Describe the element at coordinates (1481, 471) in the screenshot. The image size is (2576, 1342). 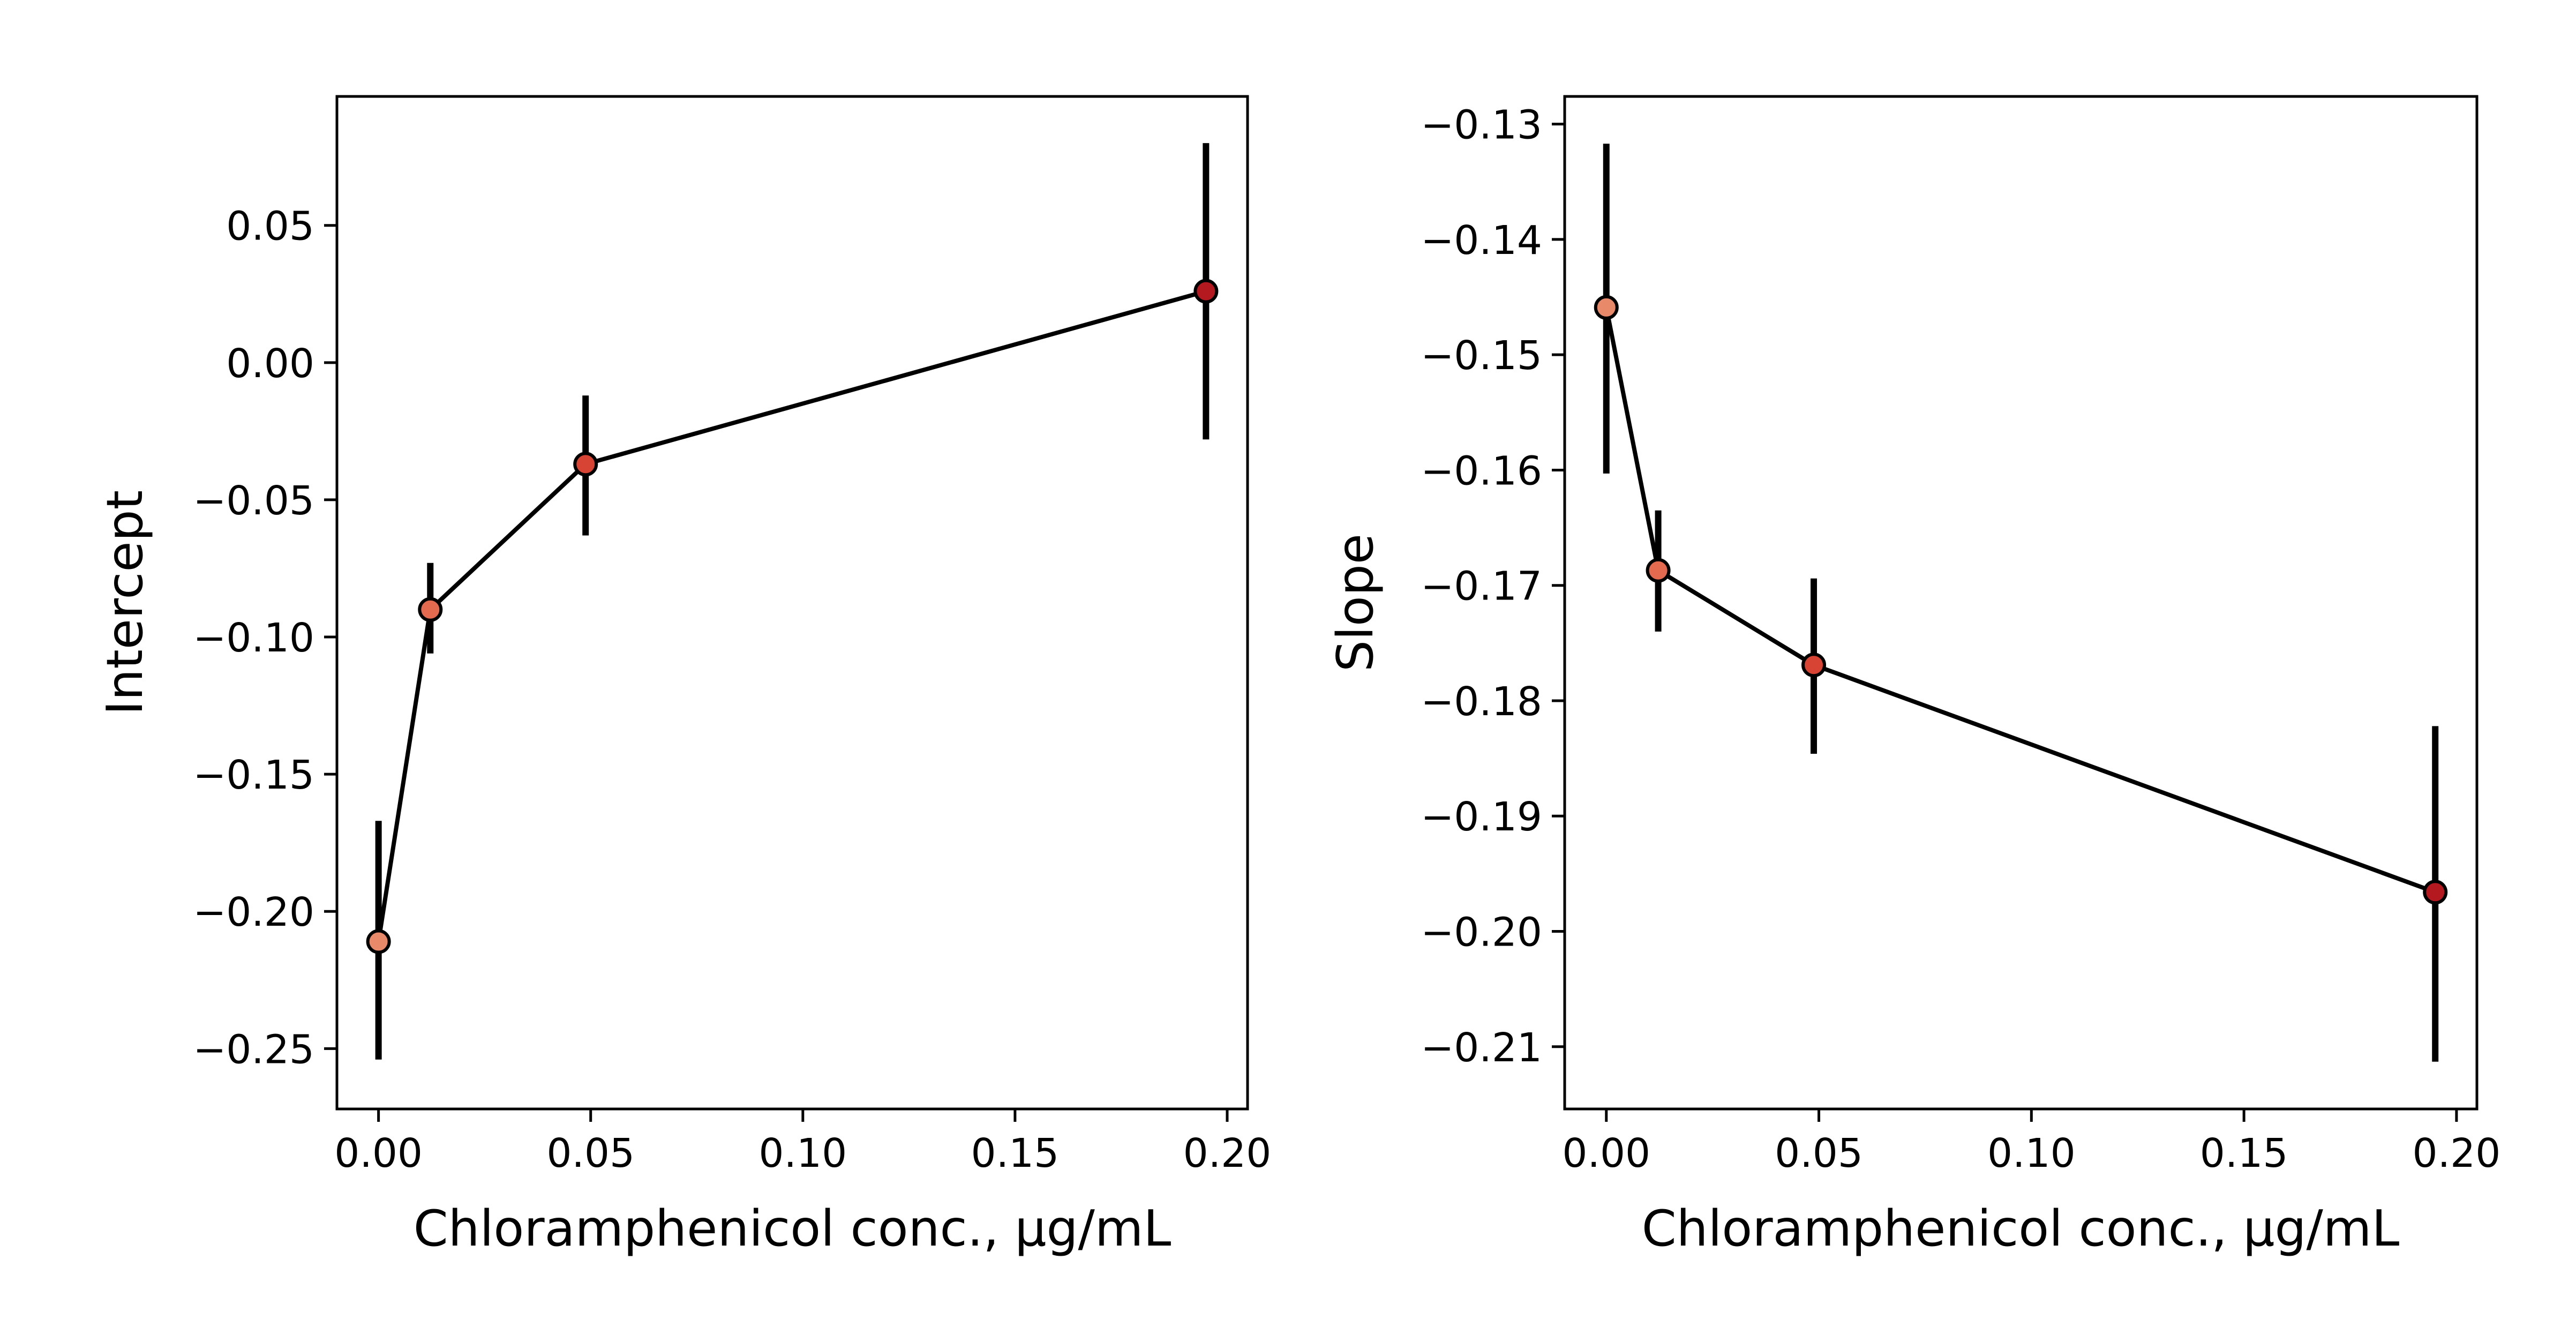
I see `y-tick-label: −0.16` at that location.